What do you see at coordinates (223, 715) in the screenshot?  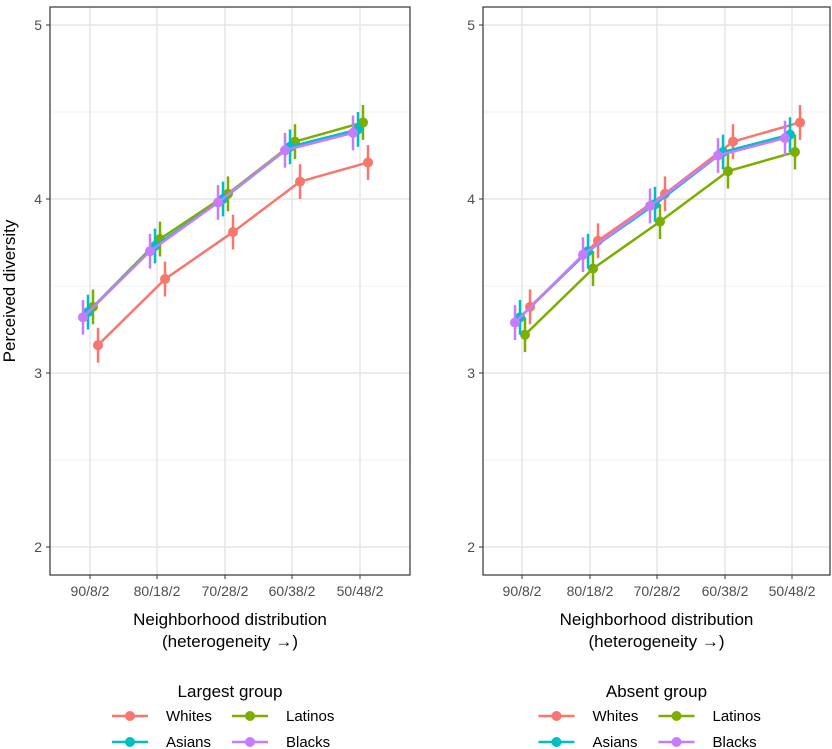 I see `legend: Largest group Whites Latinos Asians Blacks` at bounding box center [223, 715].